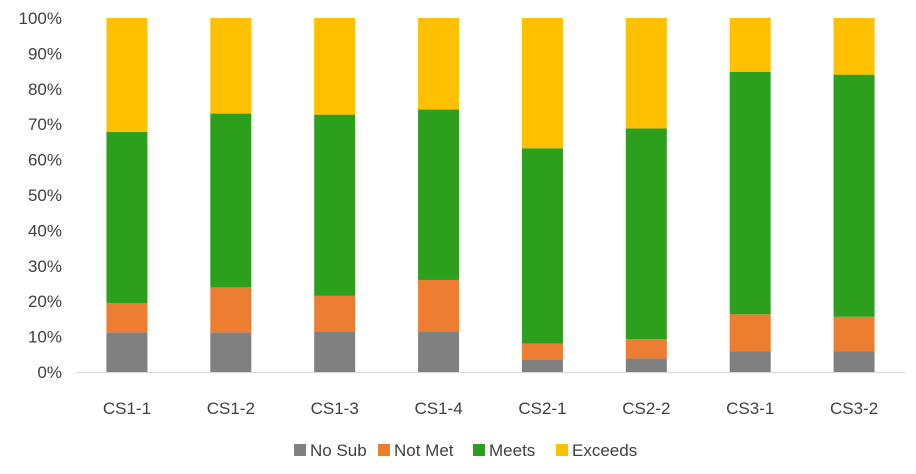  Describe the element at coordinates (45, 124) in the screenshot. I see `y-tick-label: 70%` at that location.